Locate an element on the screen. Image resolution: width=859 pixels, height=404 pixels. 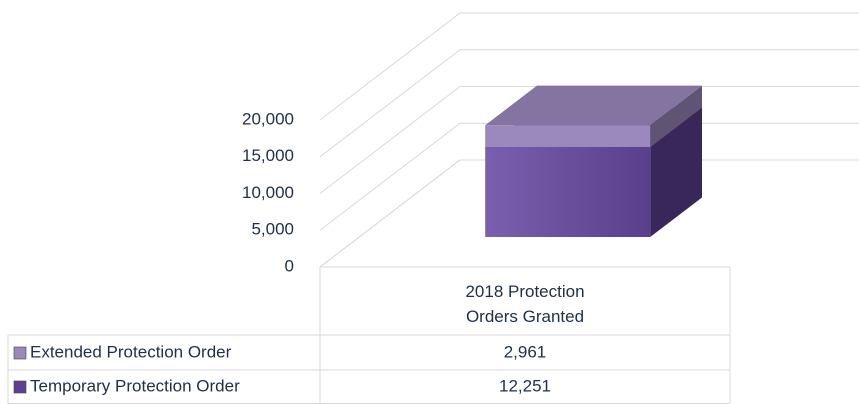
table-value: 12,251 is located at coordinates (525, 385).